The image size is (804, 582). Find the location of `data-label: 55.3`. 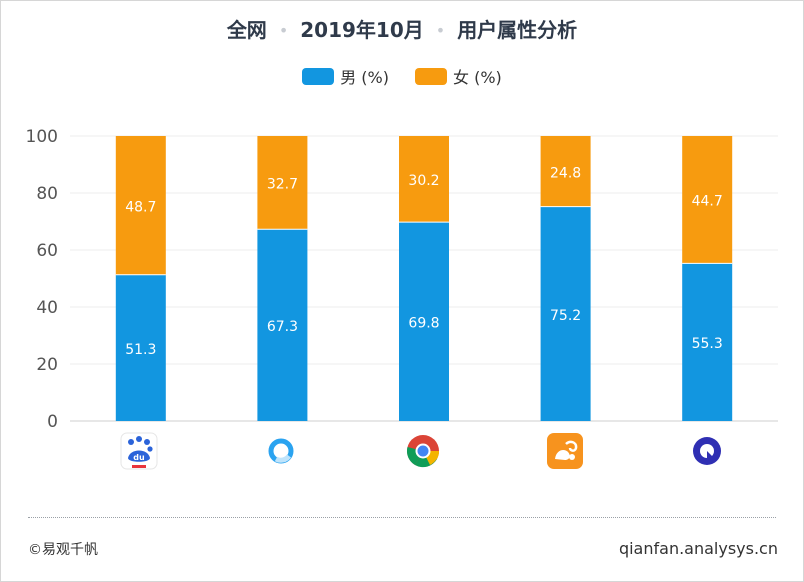

data-label: 55.3 is located at coordinates (707, 344).